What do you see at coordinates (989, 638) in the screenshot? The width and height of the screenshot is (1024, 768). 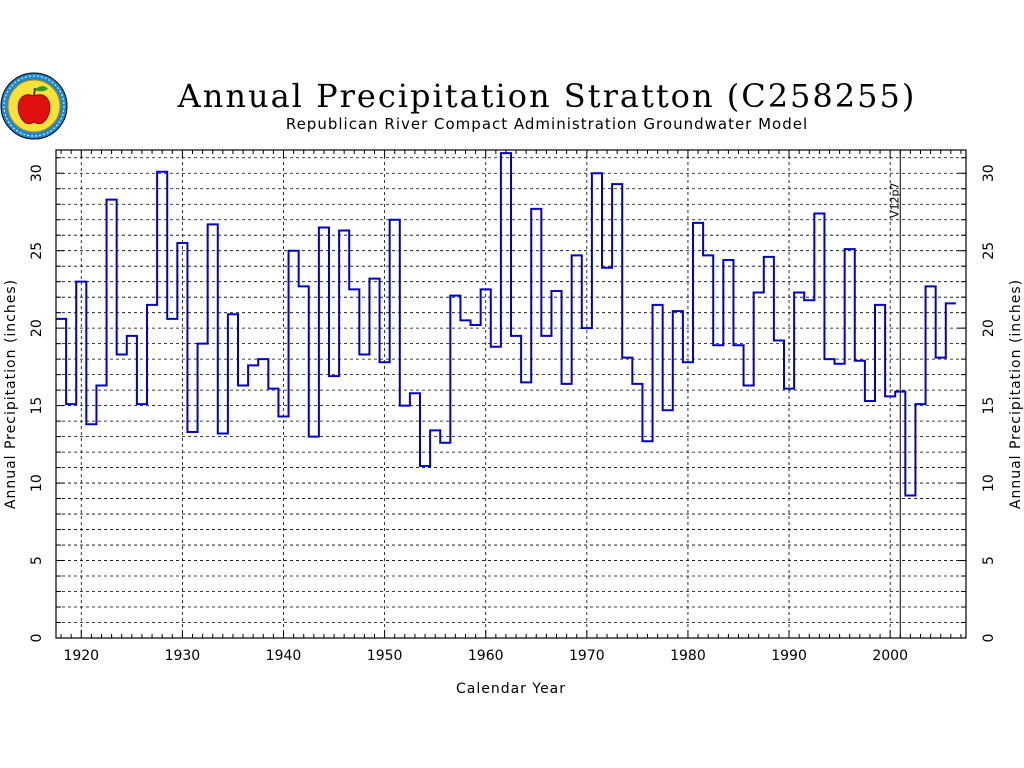 I see `y-tick-label-right: 0` at bounding box center [989, 638].